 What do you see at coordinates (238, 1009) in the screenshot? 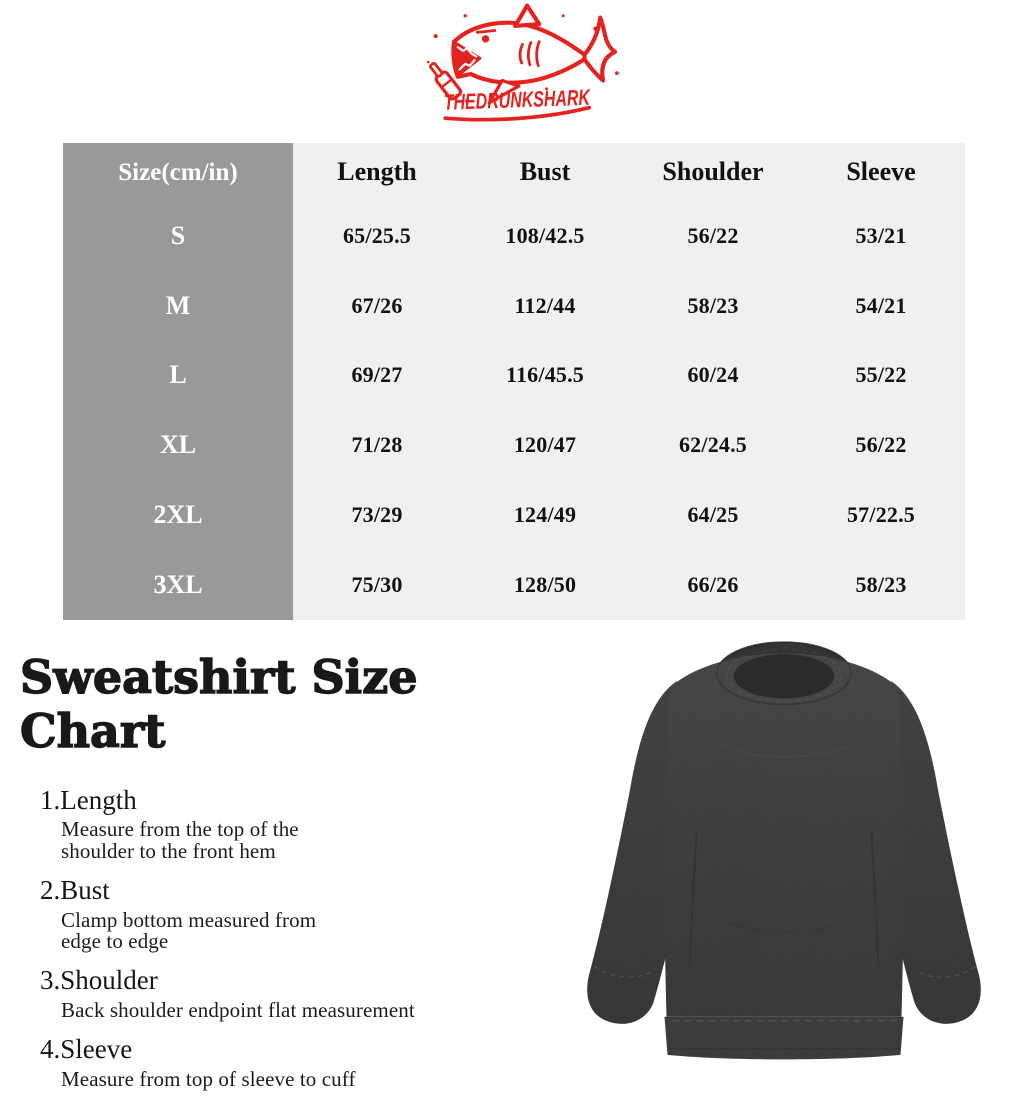
I see `instruction-description: Back shoulder endpoint flat measurement` at bounding box center [238, 1009].